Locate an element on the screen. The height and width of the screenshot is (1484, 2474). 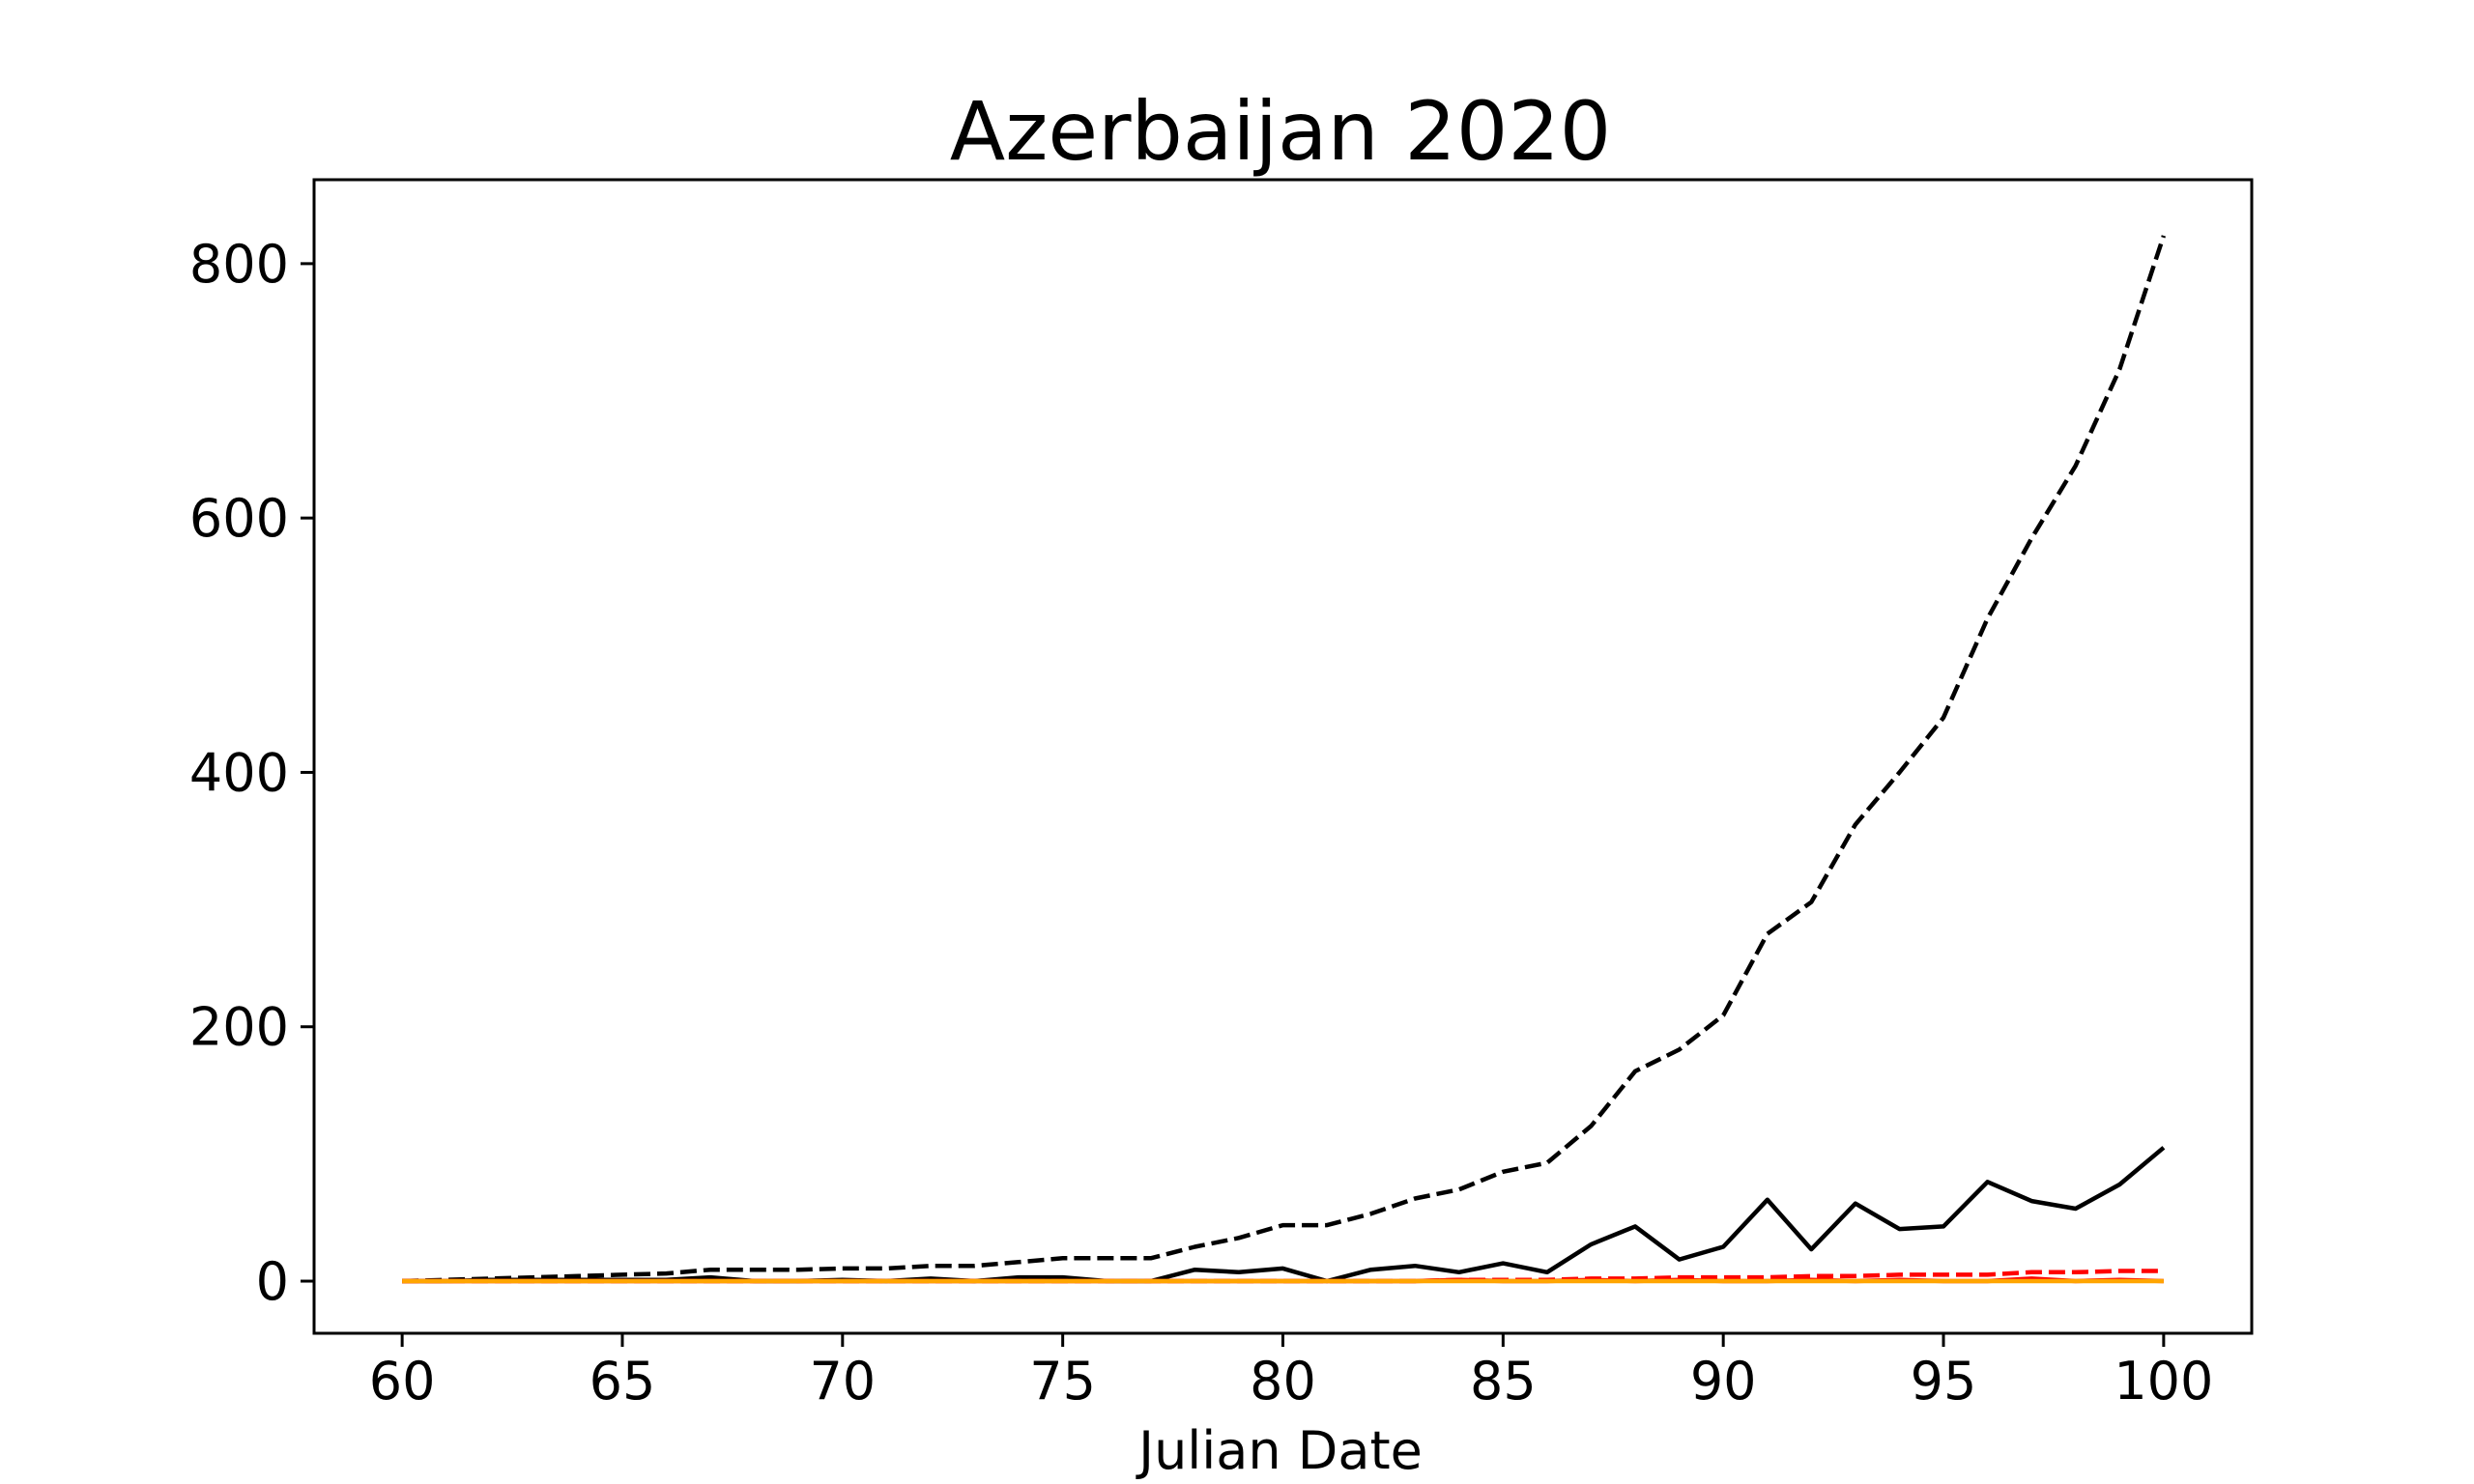
y-axis: 0 200 400 600 800 is located at coordinates (251, 773).